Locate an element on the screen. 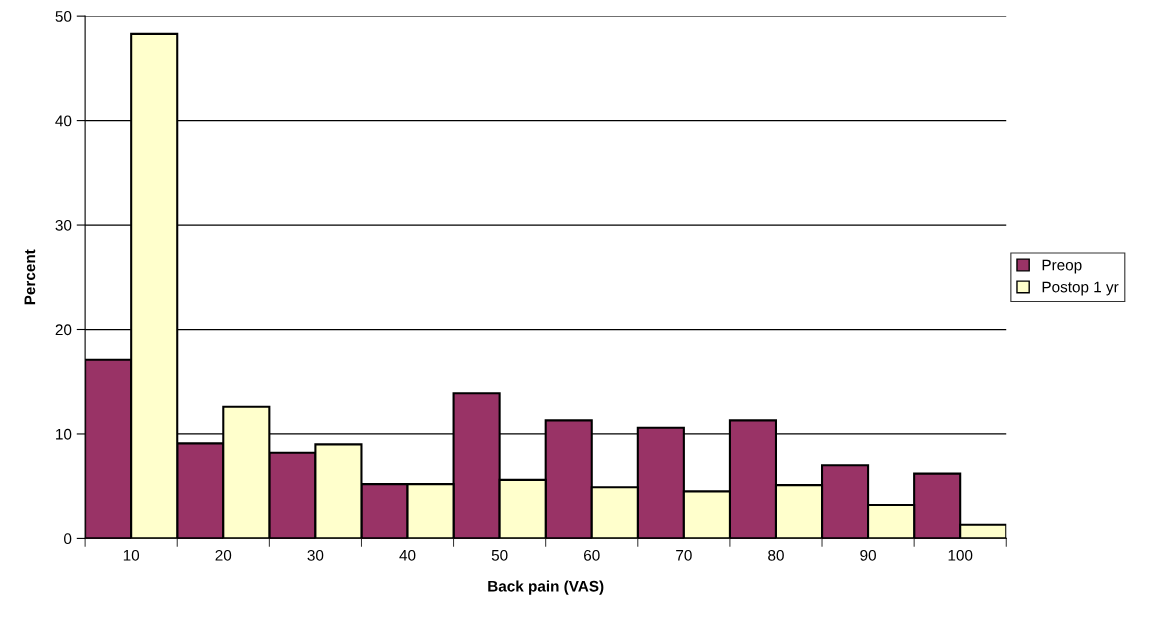  y-tick-label: 50 is located at coordinates (63, 16).